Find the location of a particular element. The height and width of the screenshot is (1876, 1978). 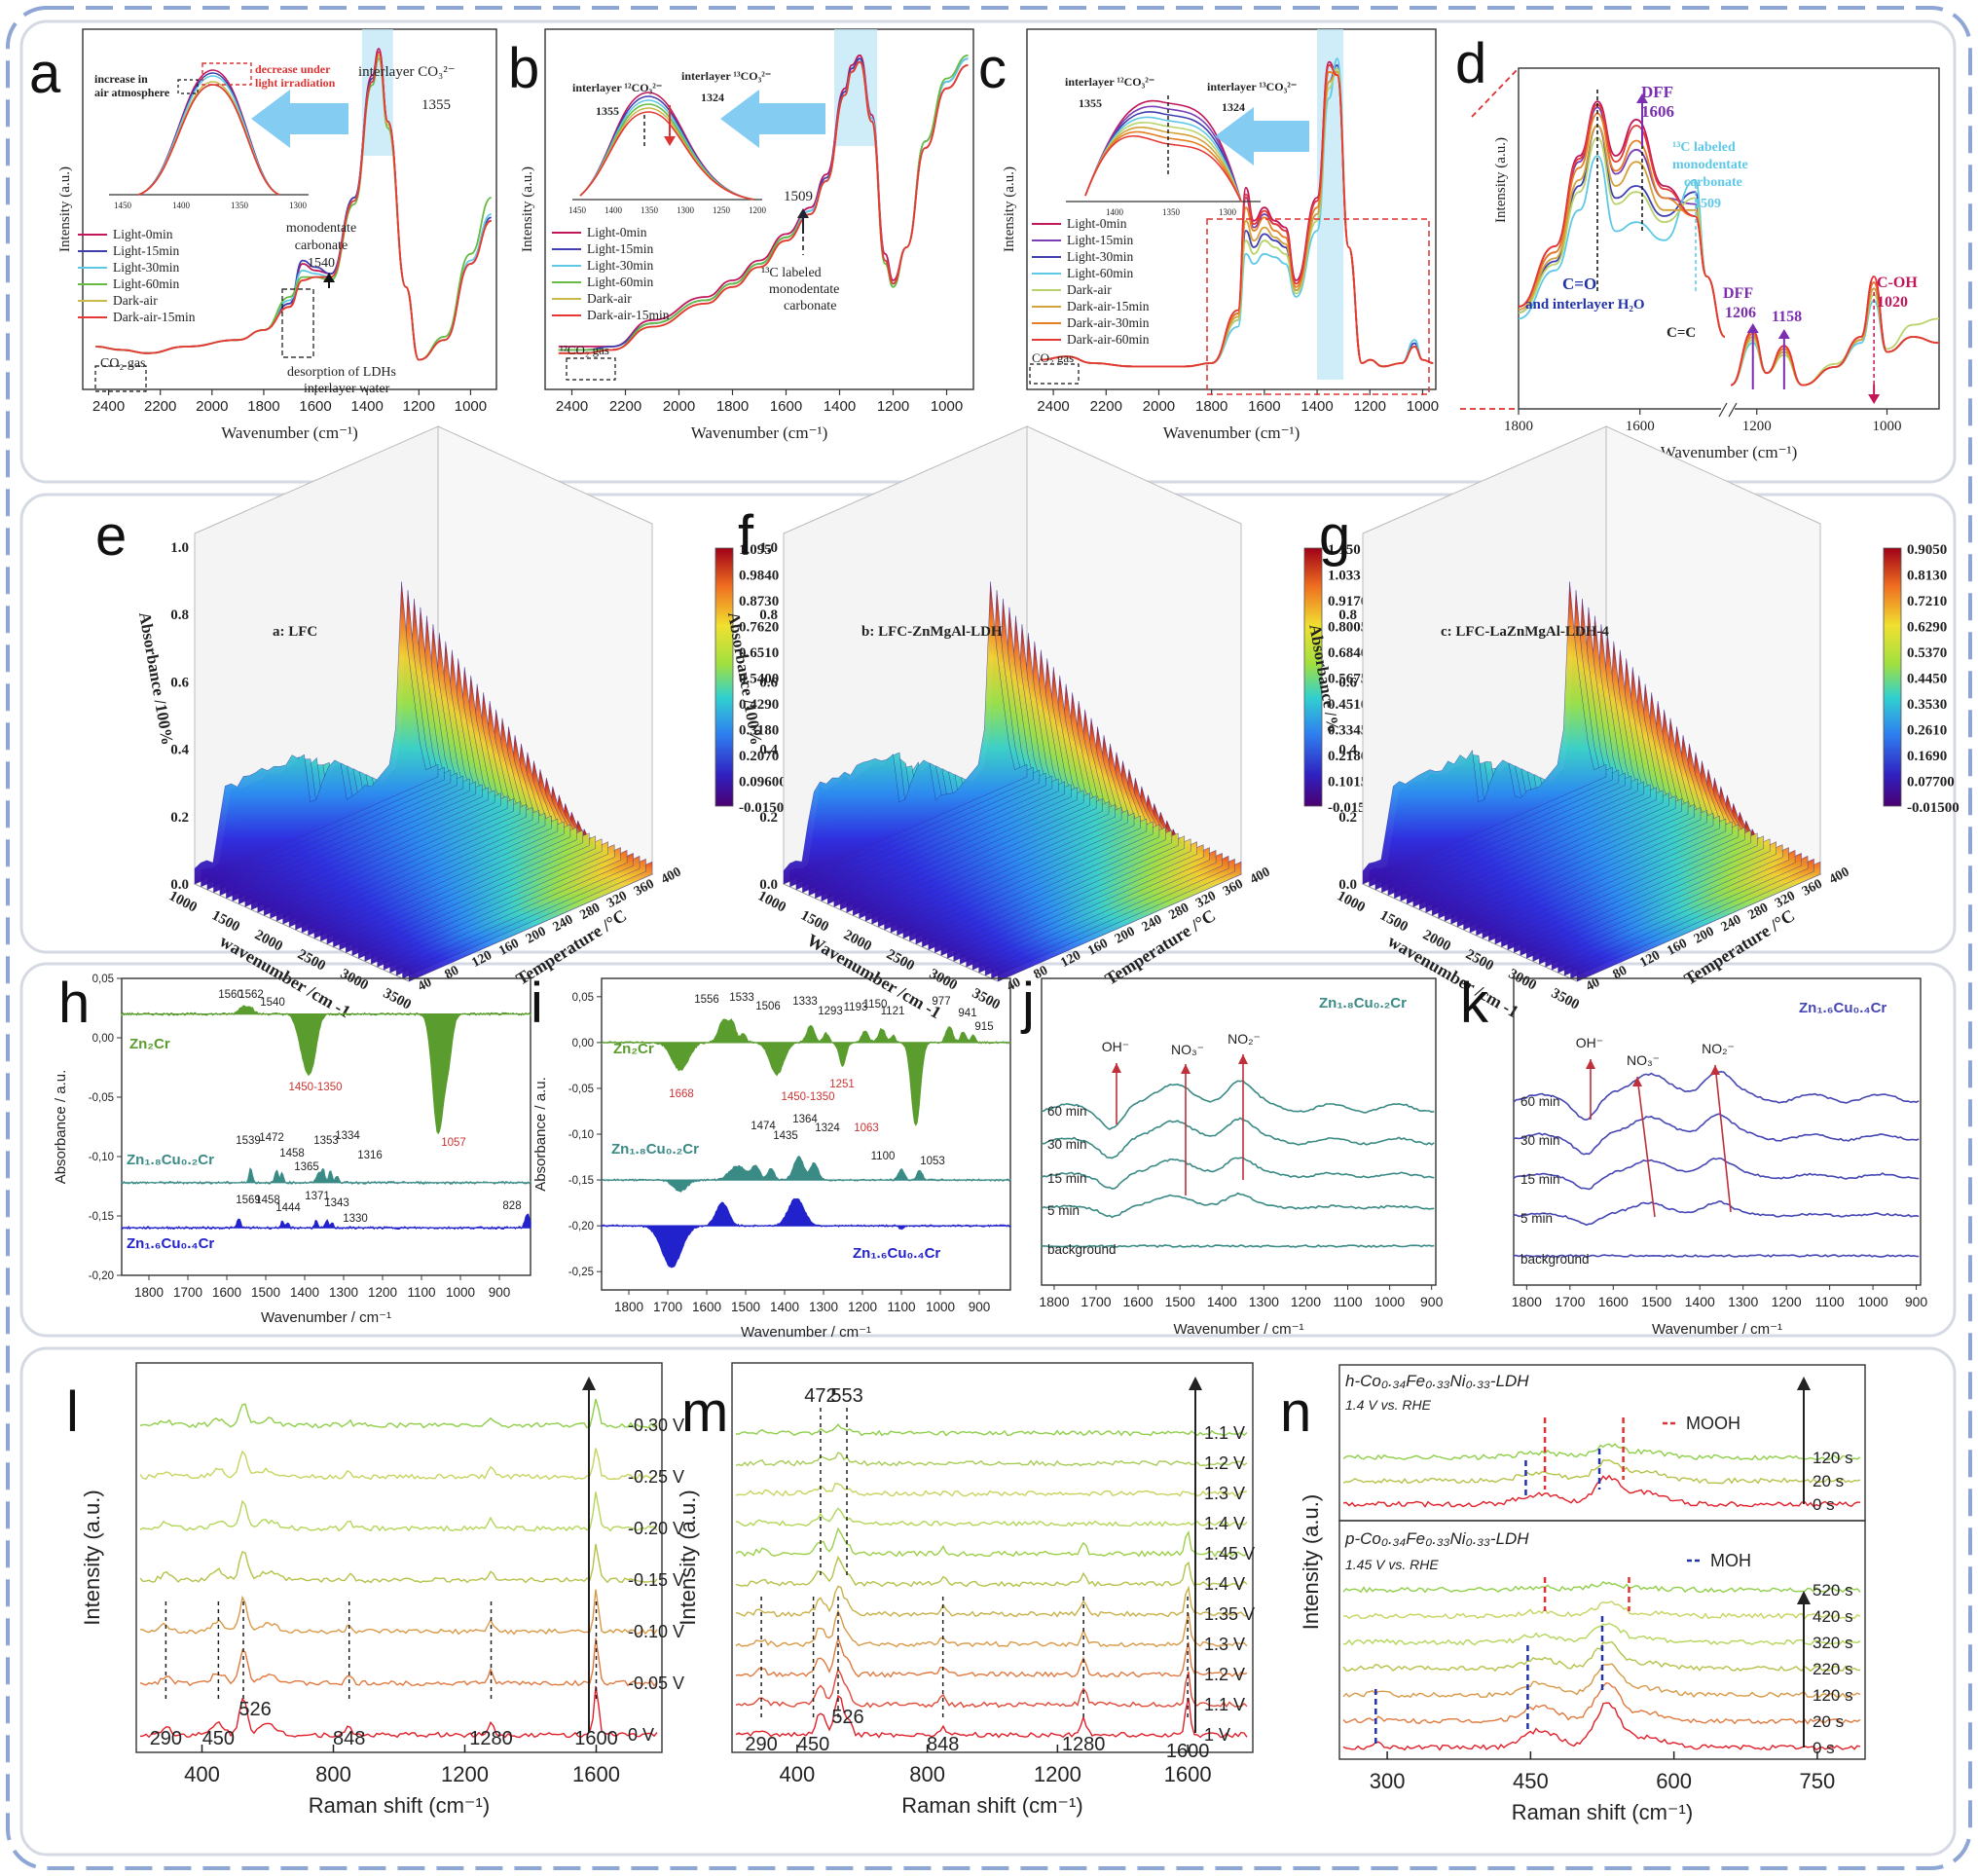

trace-label: background is located at coordinates (1555, 1259).